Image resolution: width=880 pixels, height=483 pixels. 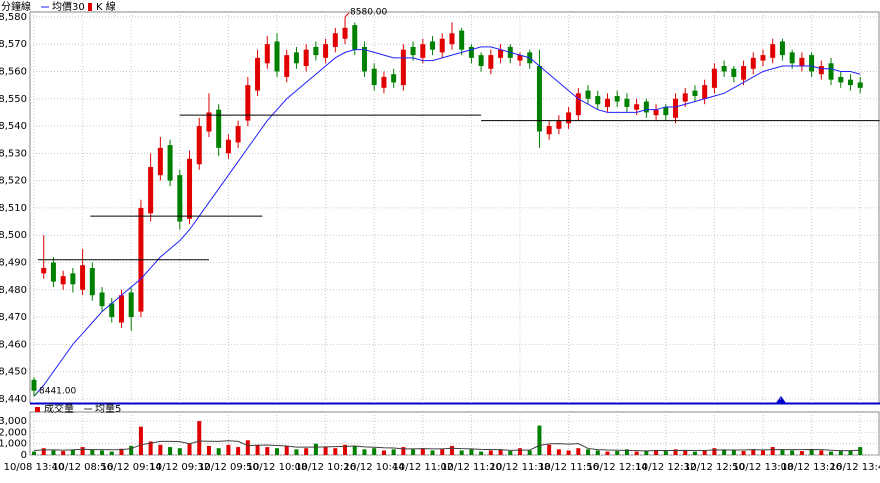 What do you see at coordinates (36, 394) in the screenshot?
I see `annotation-leader` at bounding box center [36, 394].